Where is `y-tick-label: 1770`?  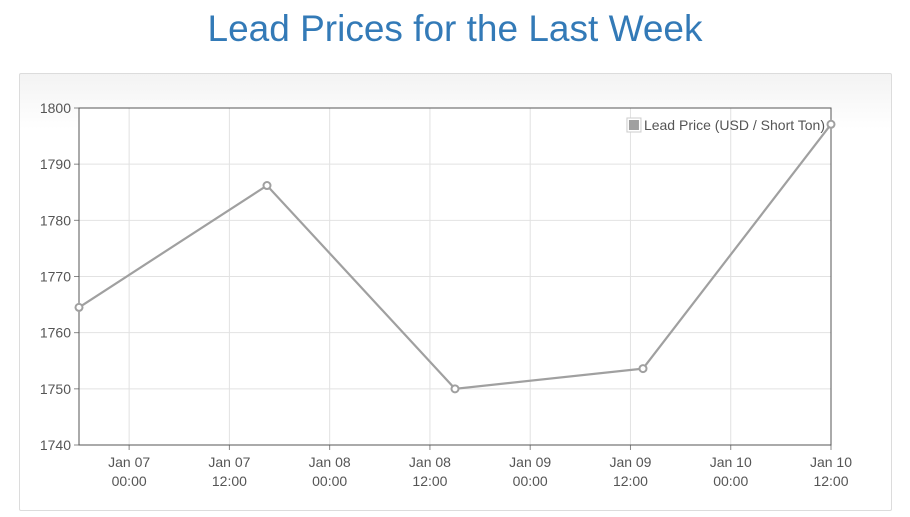
y-tick-label: 1770 is located at coordinates (55, 277).